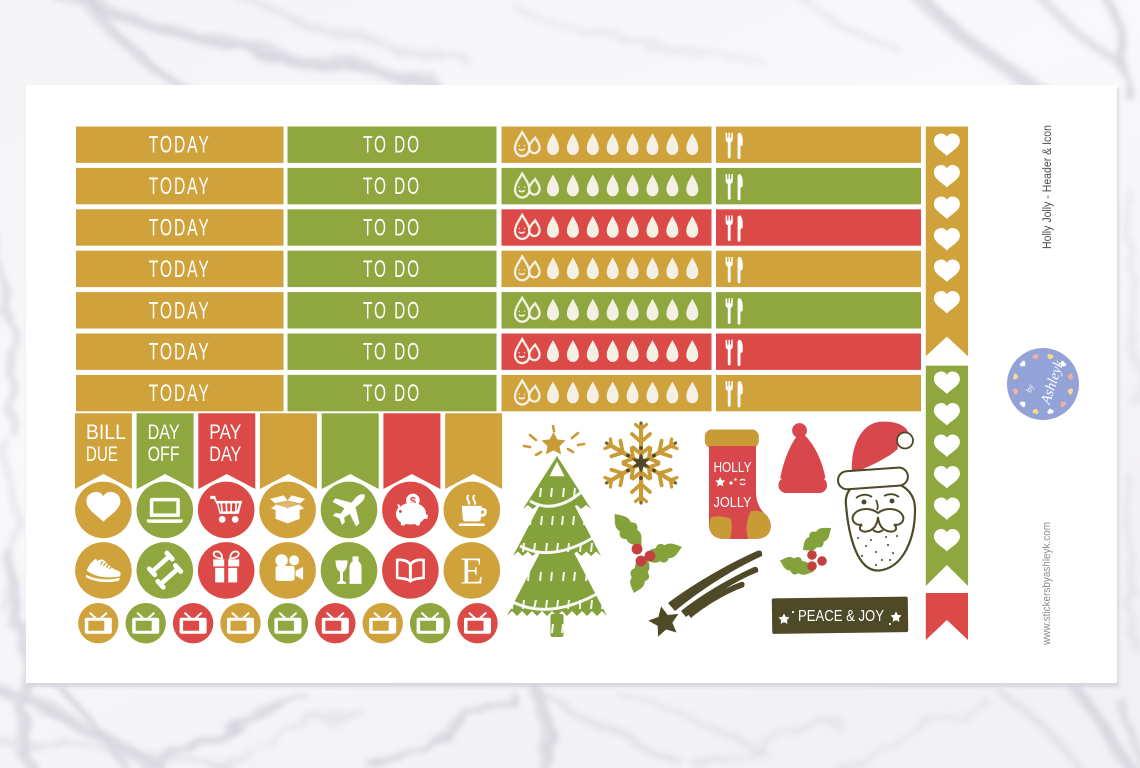 The width and height of the screenshot is (1140, 768). I want to click on svg-text: by, so click(1029, 388).